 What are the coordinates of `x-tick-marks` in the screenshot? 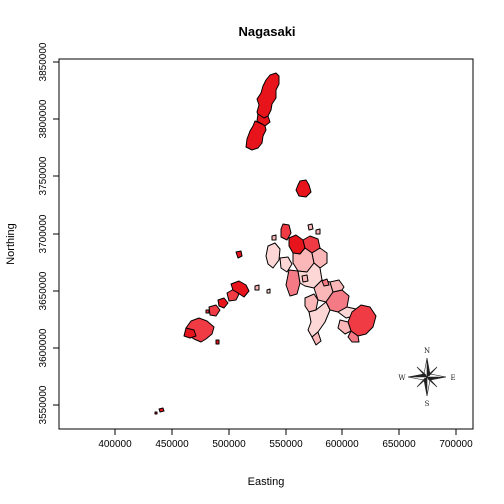 It's located at (285, 432).